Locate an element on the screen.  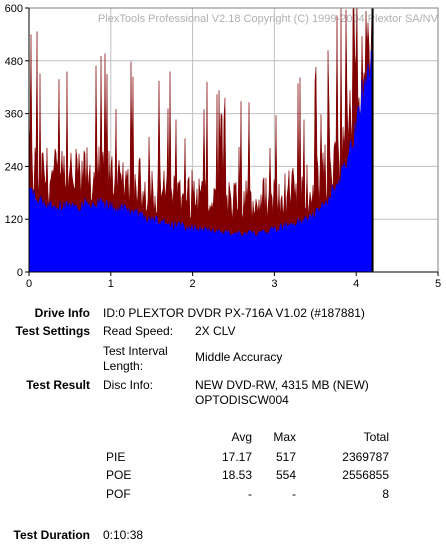
test-interval-label-line1: Test Interval is located at coordinates (135, 351).